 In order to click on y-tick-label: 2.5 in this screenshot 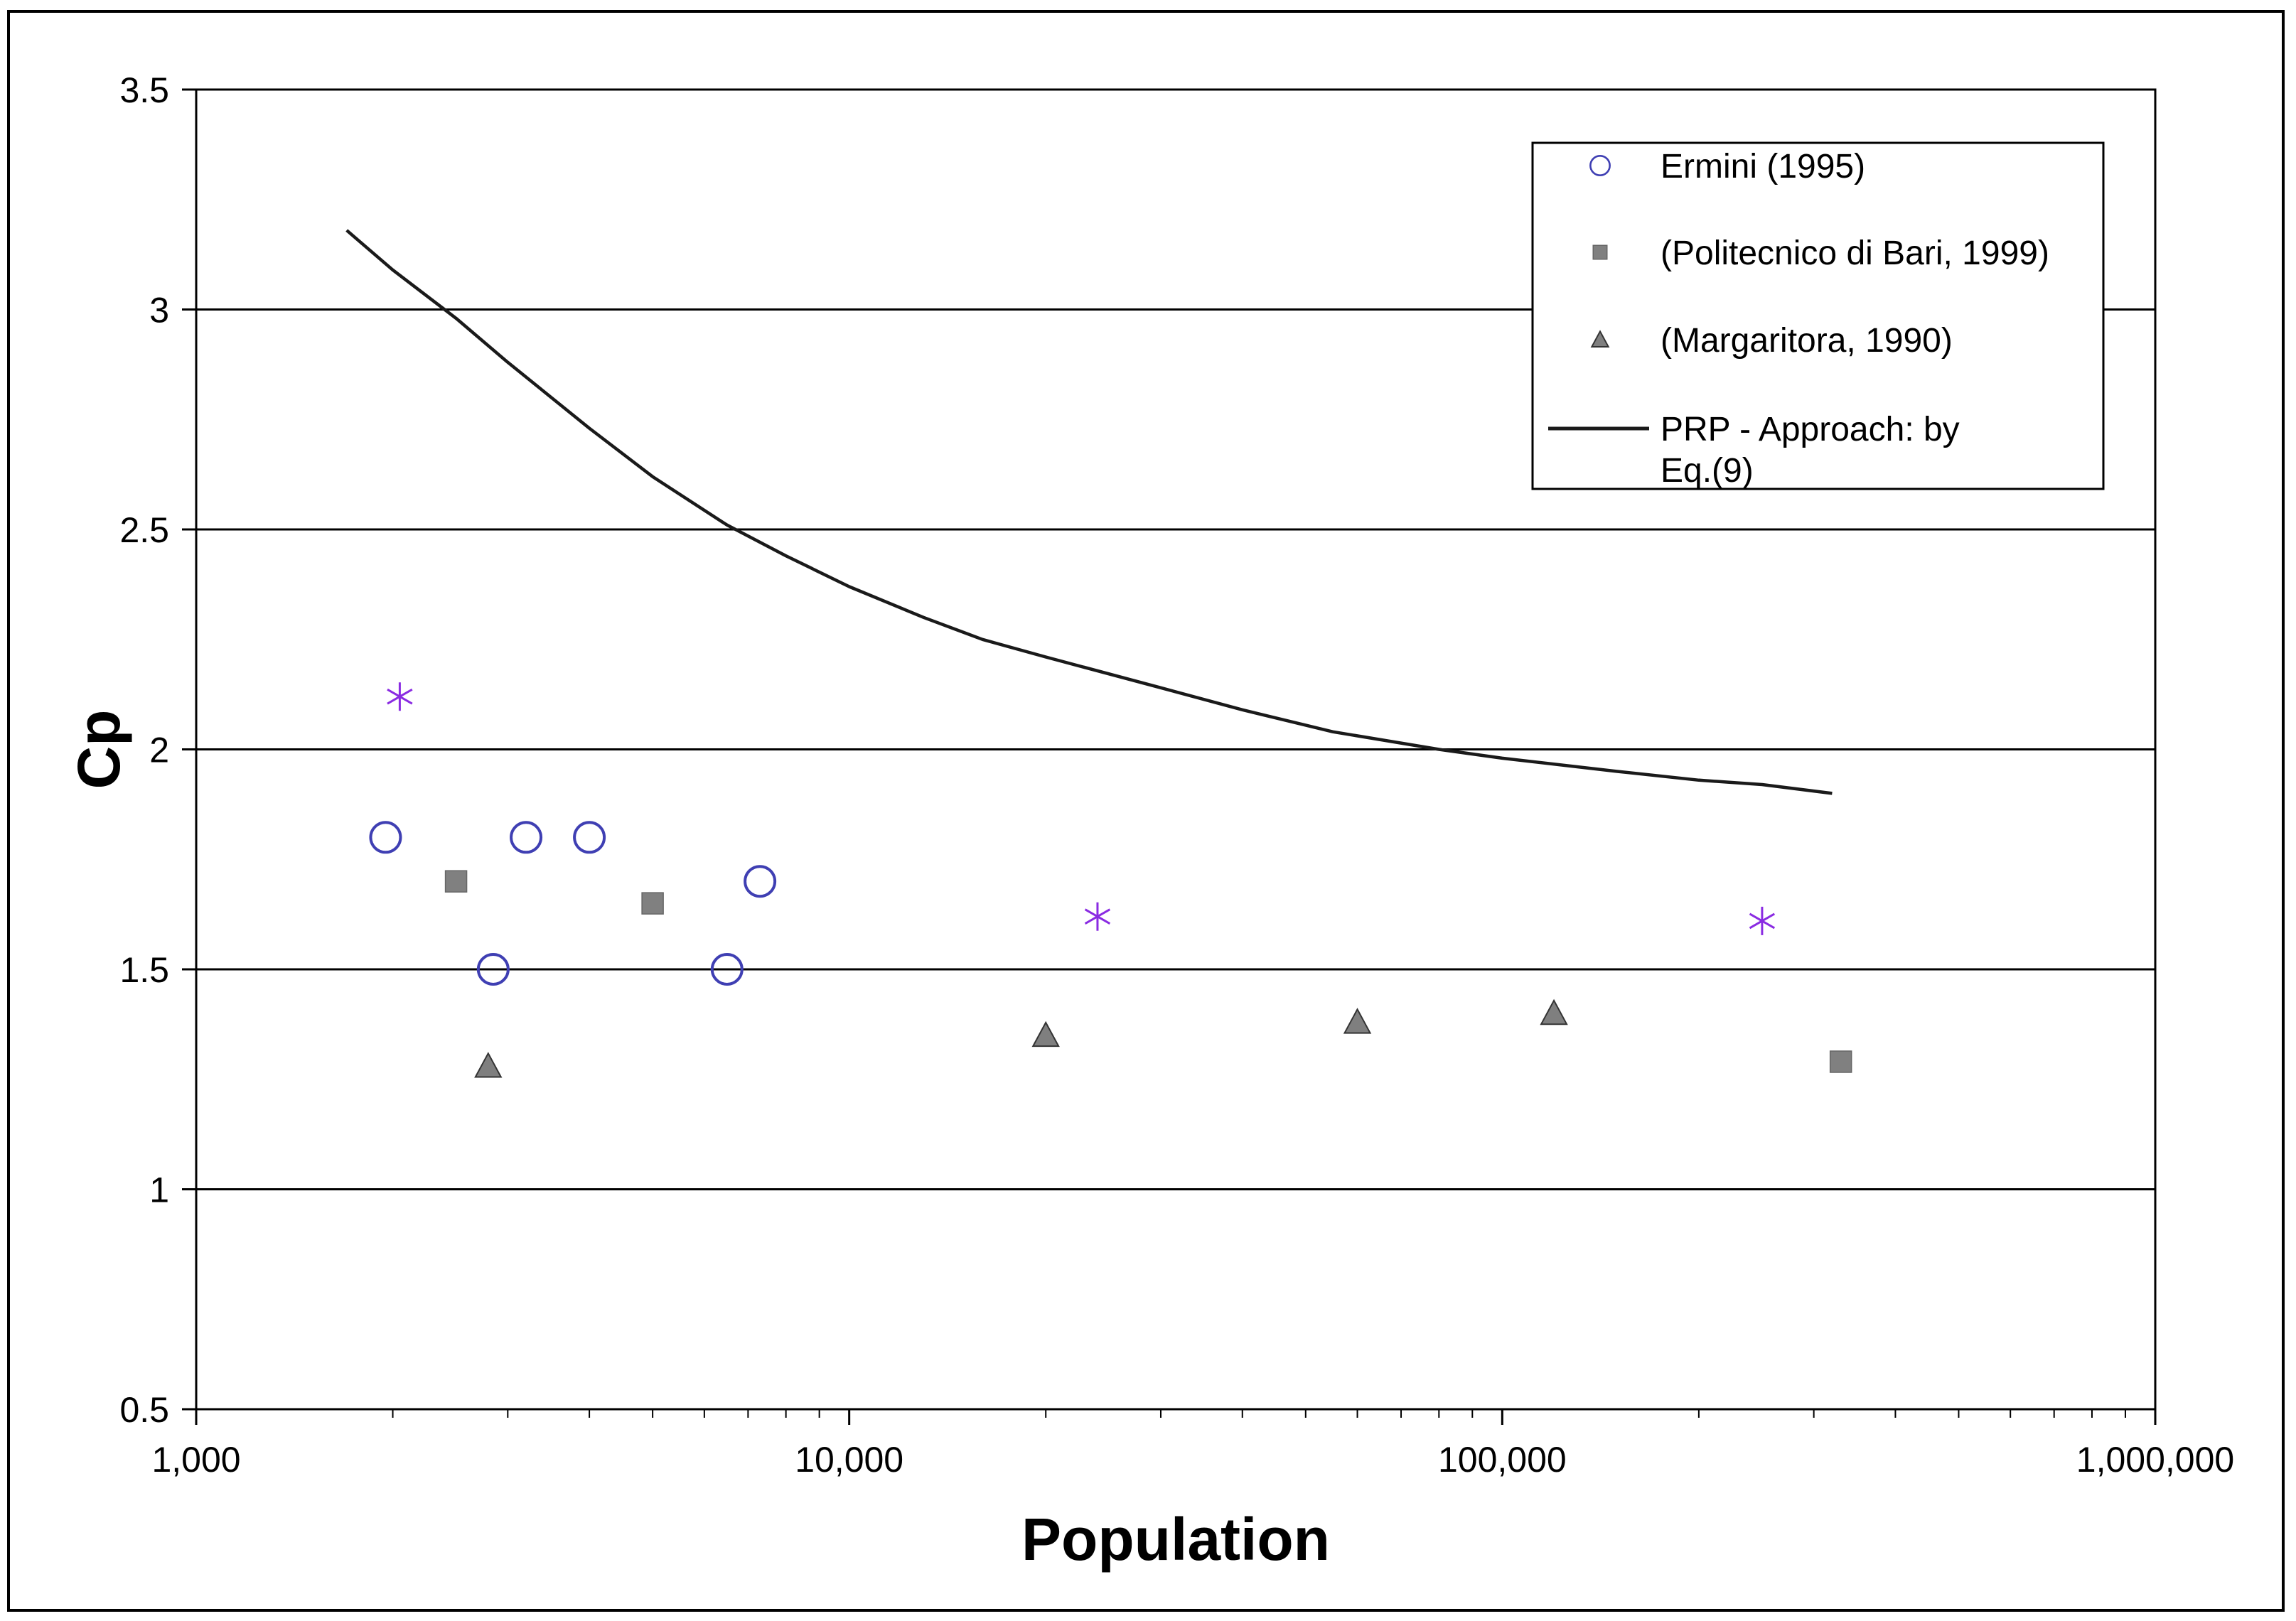, I will do `click(144, 530)`.